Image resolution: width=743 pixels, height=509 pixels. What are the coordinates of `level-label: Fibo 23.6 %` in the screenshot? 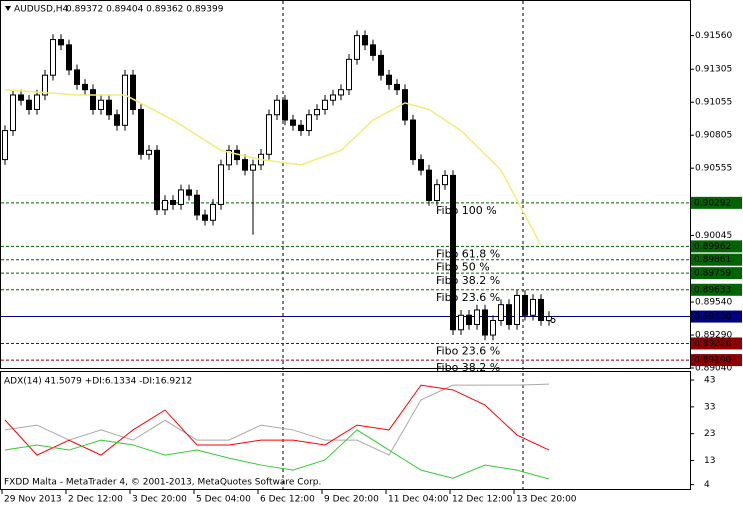 It's located at (468, 350).